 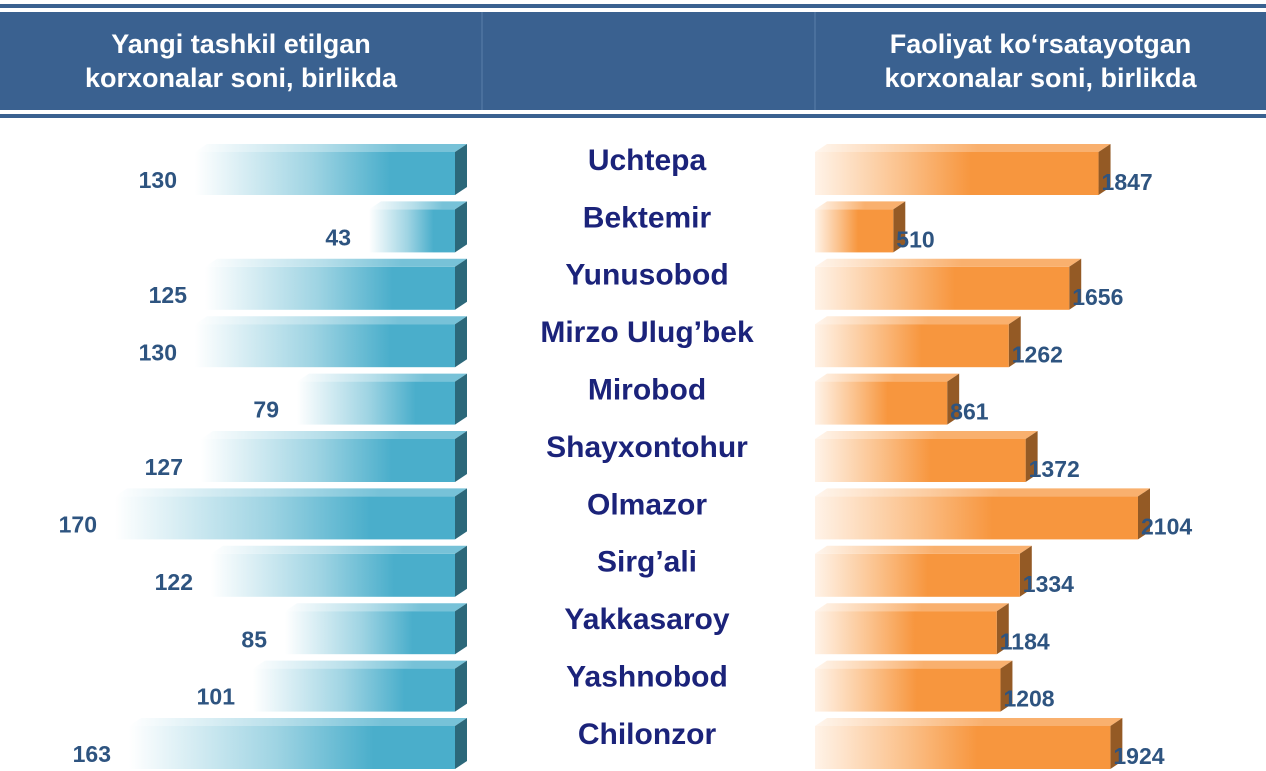 What do you see at coordinates (647, 217) in the screenshot?
I see `category-label: Bektemir` at bounding box center [647, 217].